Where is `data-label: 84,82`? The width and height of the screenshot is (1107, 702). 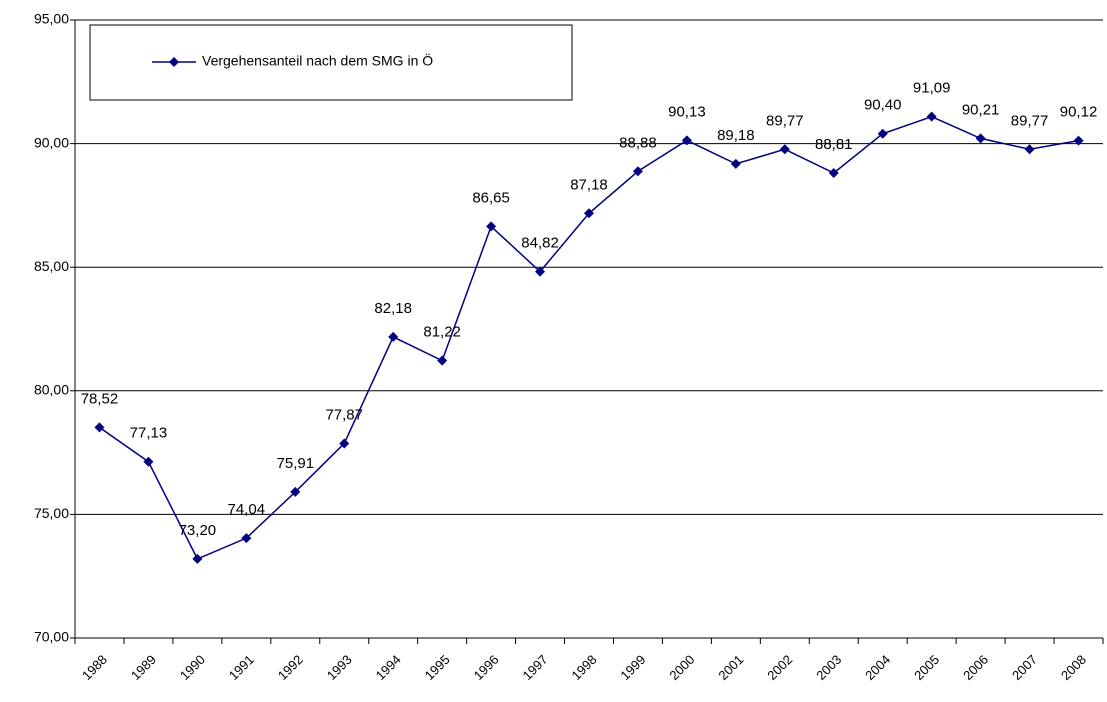 data-label: 84,82 is located at coordinates (540, 243).